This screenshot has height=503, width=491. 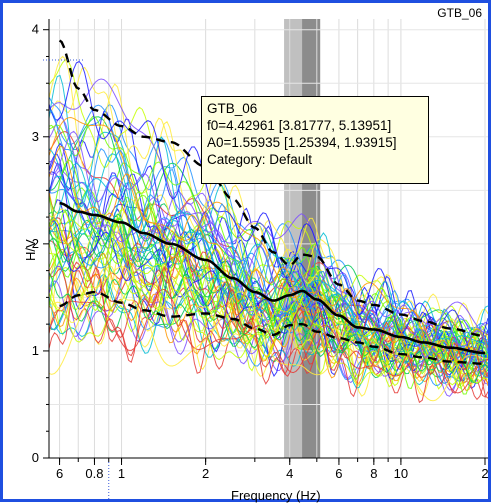 What do you see at coordinates (459, 13) in the screenshot?
I see `station-label: GTB_06` at bounding box center [459, 13].